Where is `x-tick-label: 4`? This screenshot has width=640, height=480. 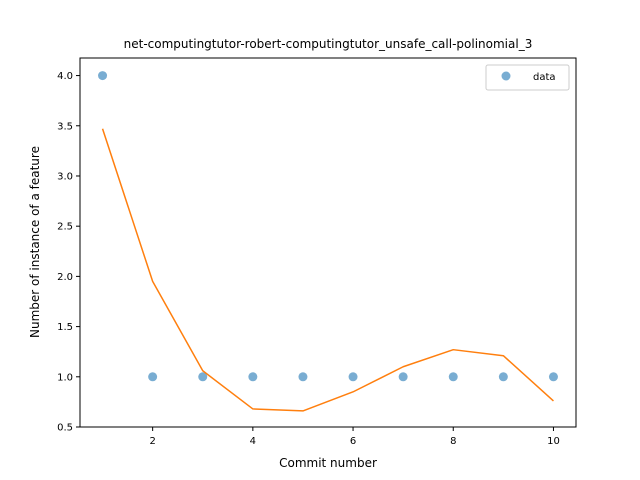 x-tick-label: 4 is located at coordinates (253, 441).